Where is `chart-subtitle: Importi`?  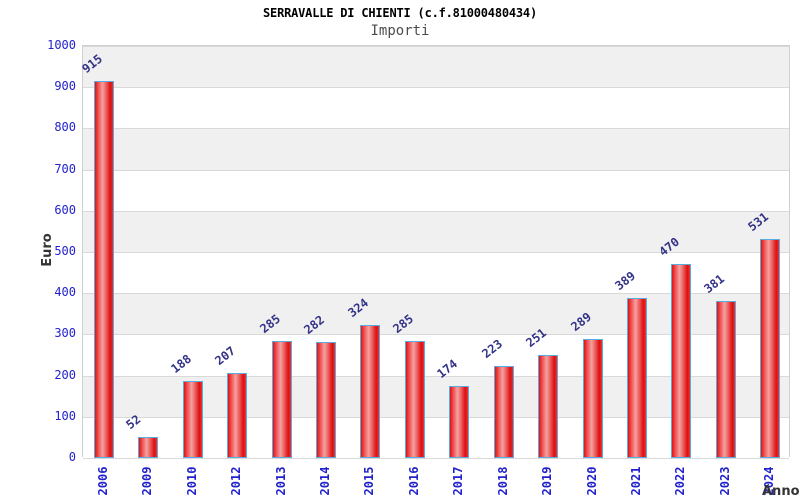 chart-subtitle: Importi is located at coordinates (400, 31).